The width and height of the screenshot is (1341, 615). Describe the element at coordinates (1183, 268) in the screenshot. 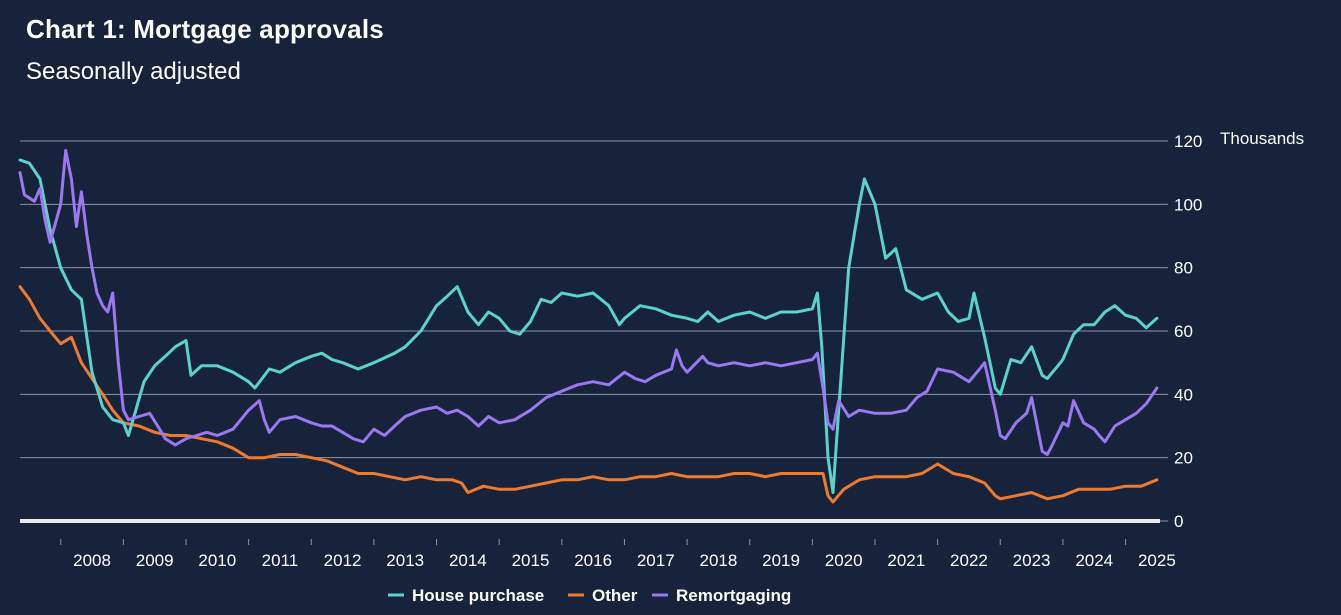

I see `y-tick-label-80: 80` at that location.